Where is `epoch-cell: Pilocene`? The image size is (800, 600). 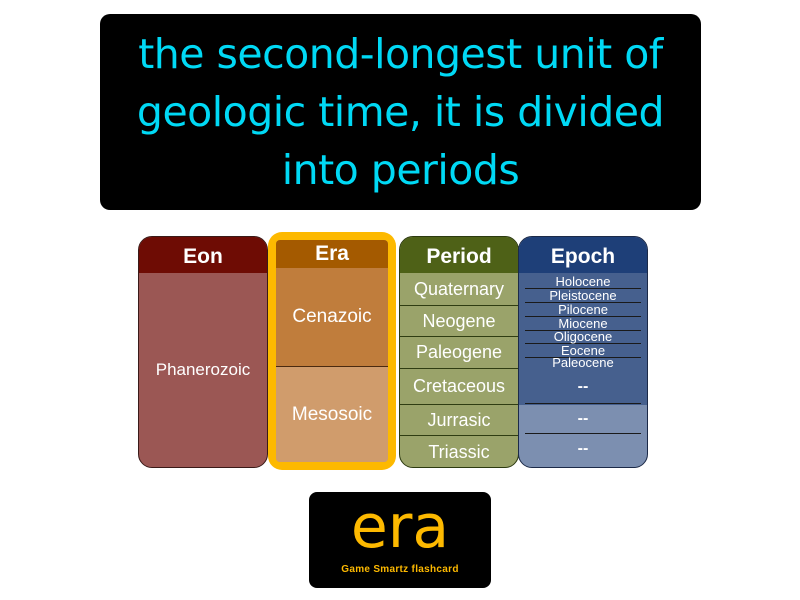
epoch-cell: Pilocene is located at coordinates (583, 310).